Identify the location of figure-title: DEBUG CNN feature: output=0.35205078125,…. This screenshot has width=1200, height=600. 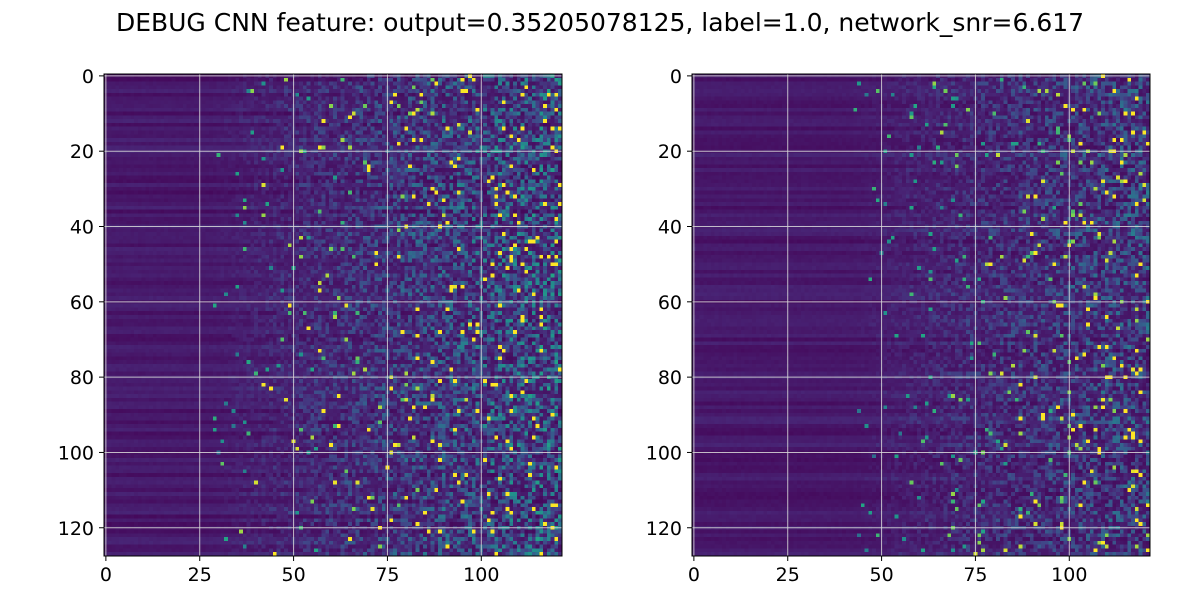
(600, 22).